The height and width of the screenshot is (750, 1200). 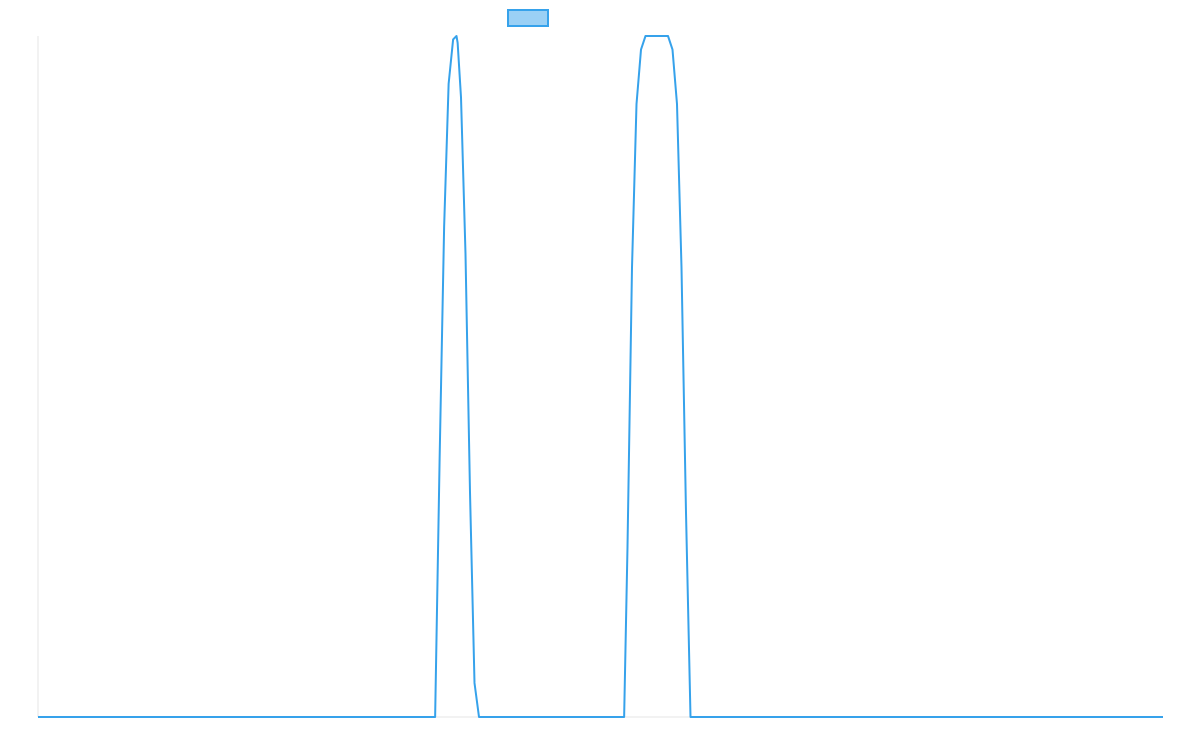 I want to click on legend-swatch, so click(x=528, y=18).